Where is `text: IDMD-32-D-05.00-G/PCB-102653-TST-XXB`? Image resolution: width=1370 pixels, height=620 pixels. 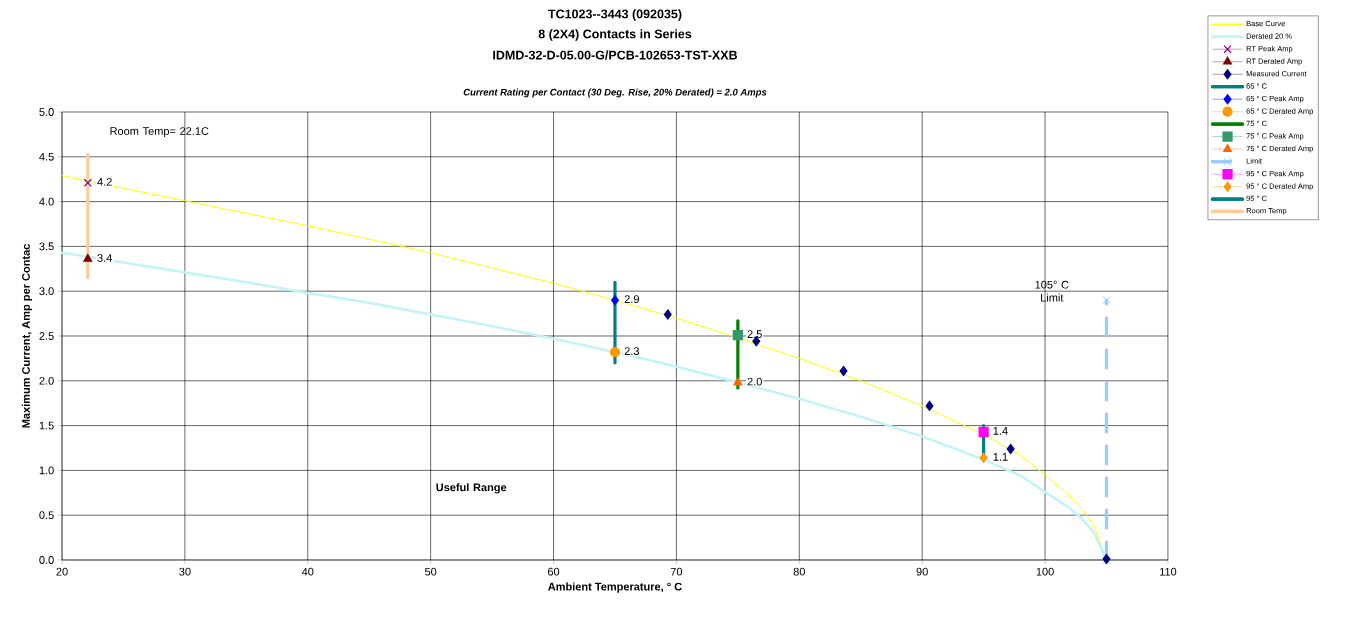 text: IDMD-32-D-05.00-G/PCB-102653-TST-XXB is located at coordinates (615, 55).